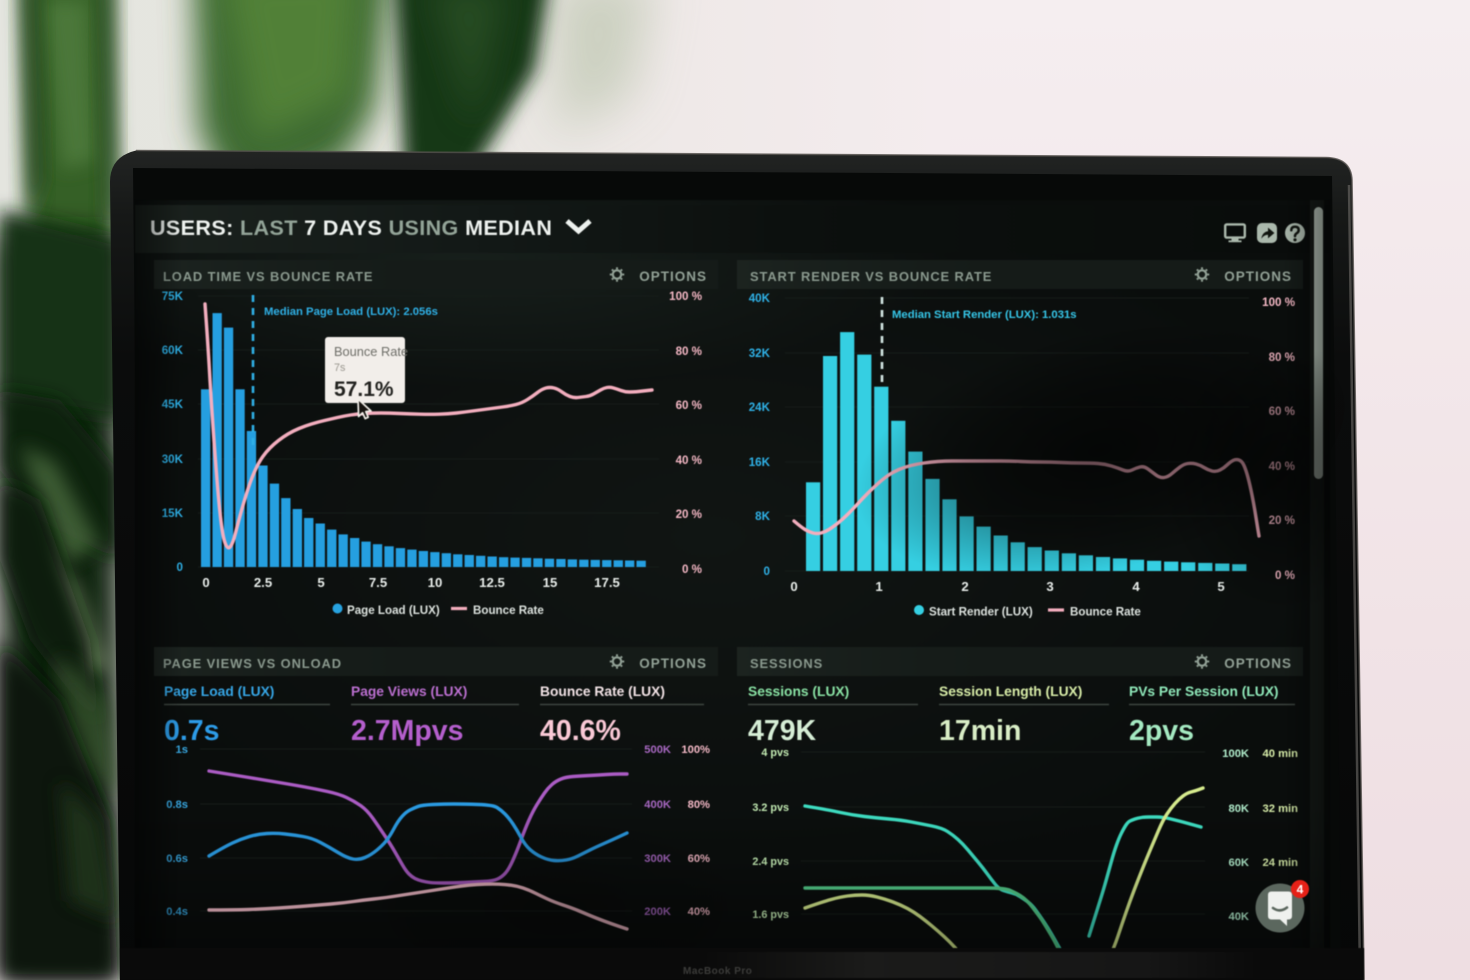  Describe the element at coordinates (964, 586) in the screenshot. I see `svg-text: 2` at that location.